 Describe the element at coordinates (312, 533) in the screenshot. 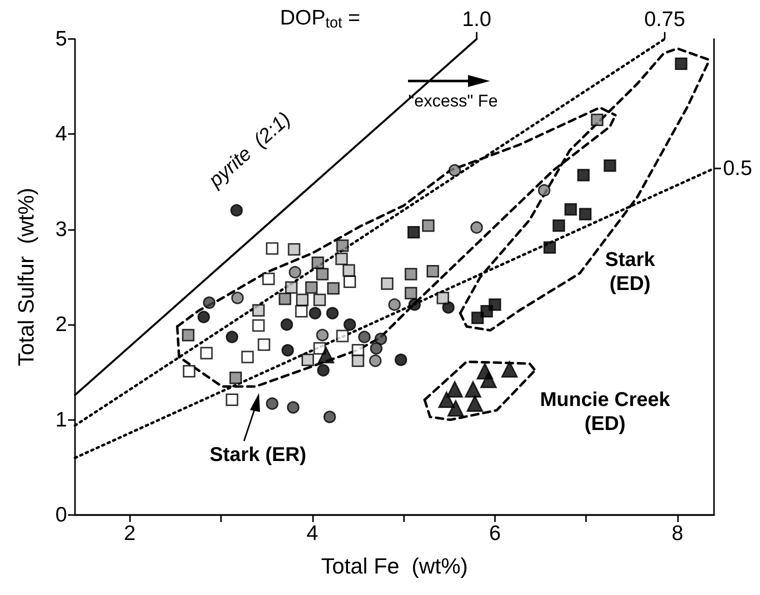

I see `x-tick-label: 4` at that location.